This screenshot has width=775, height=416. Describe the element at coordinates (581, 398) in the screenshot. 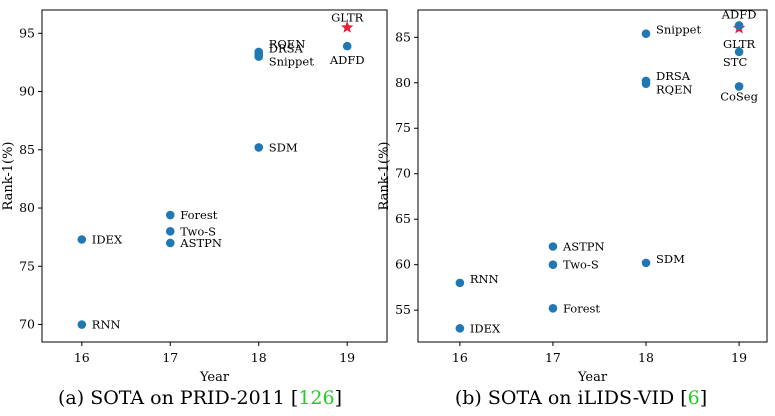

I see `figure-caption: (b) SOTA on iLIDS-VID [6]` at that location.